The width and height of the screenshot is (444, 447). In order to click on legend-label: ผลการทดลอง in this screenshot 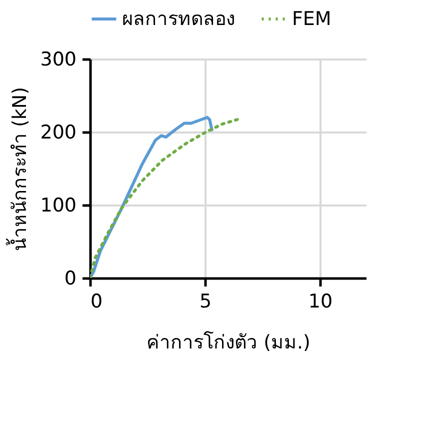, I will do `click(178, 19)`.